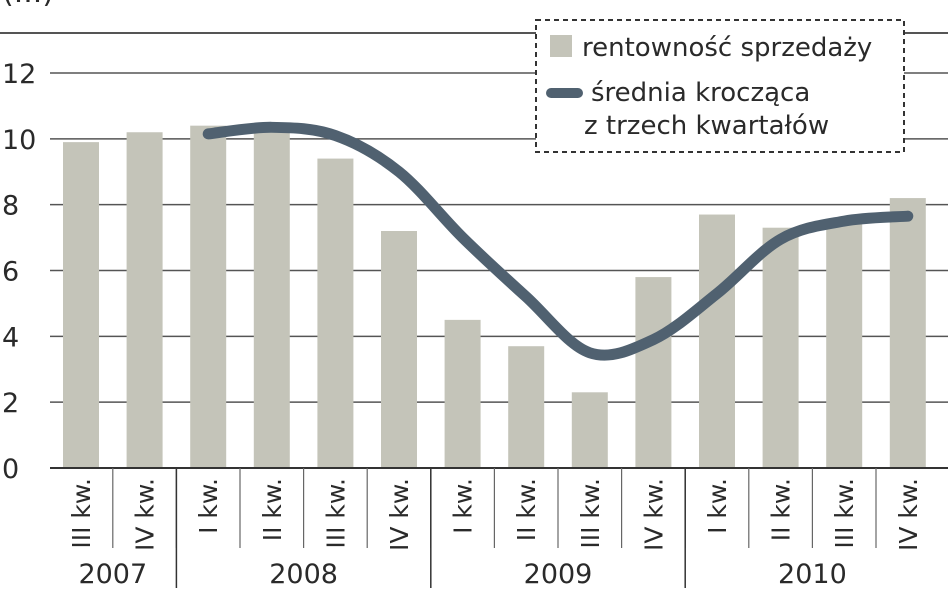  Describe the element at coordinates (812, 574) in the screenshot. I see `year-label: 2010` at that location.